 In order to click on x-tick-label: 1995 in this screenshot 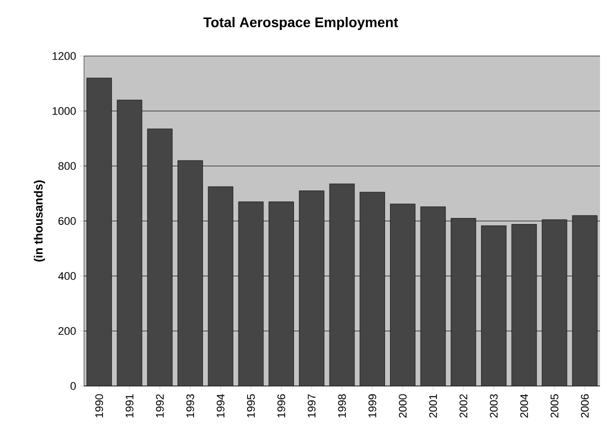, I will do `click(251, 406)`.